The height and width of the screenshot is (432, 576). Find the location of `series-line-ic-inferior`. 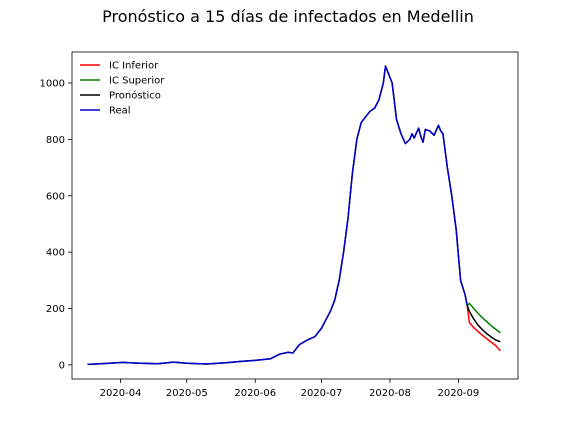

series-line-ic-inferior is located at coordinates (483, 328).